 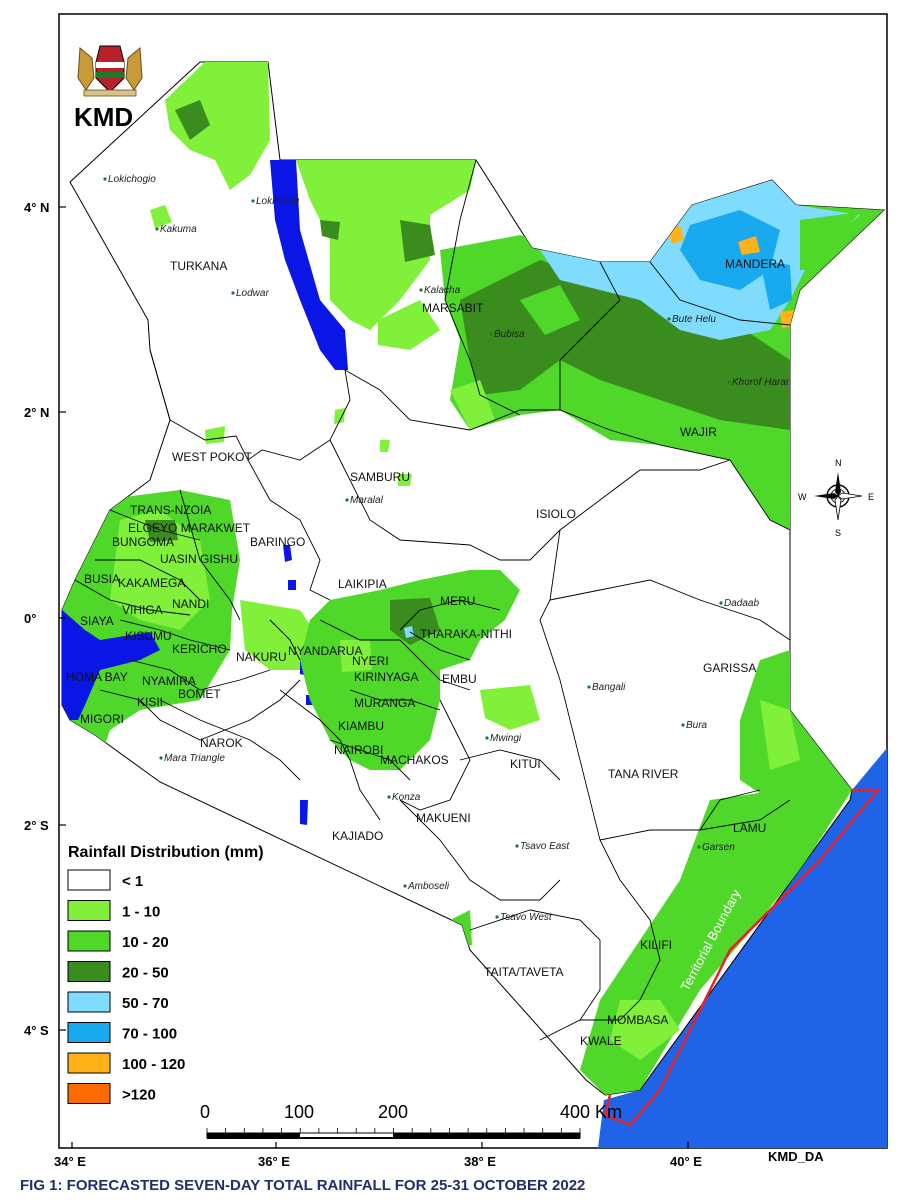 What do you see at coordinates (153, 1064) in the screenshot?
I see `legend-label: 100 - 120` at bounding box center [153, 1064].